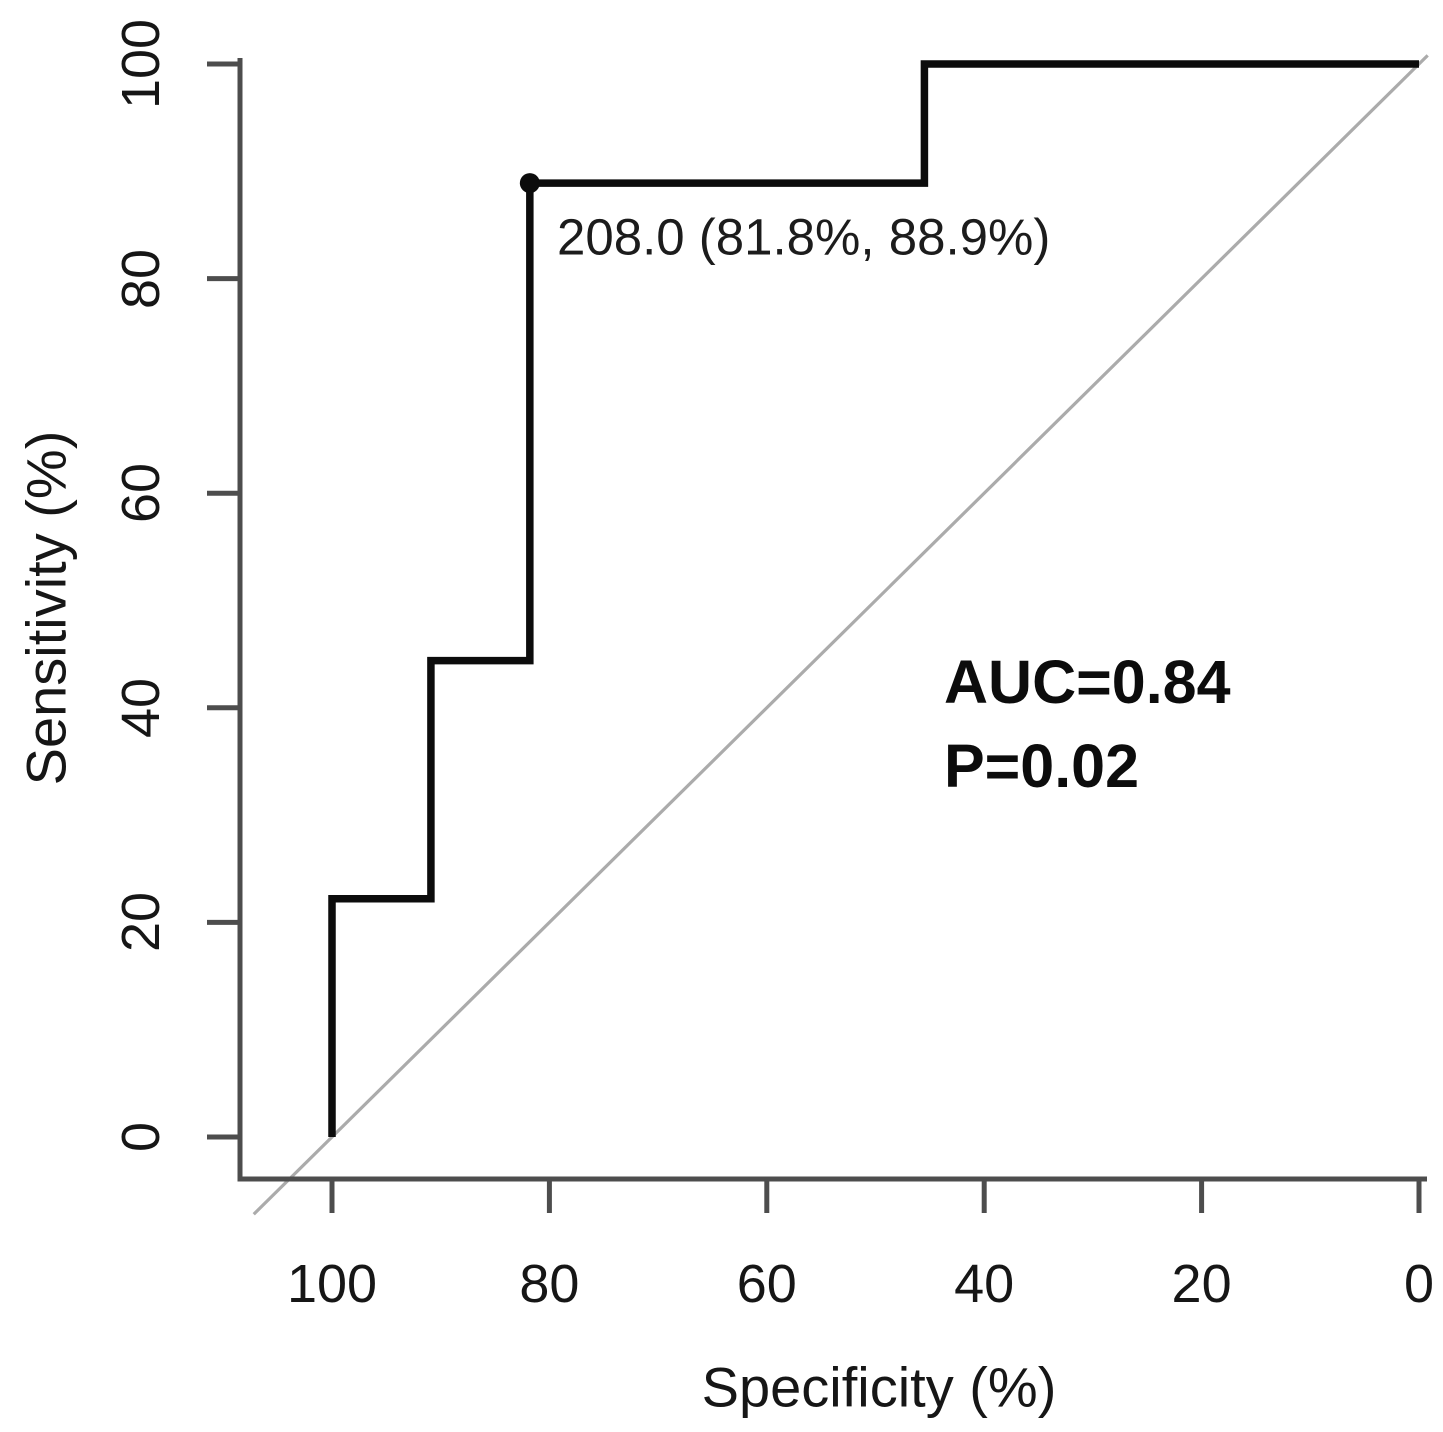  What do you see at coordinates (141, 493) in the screenshot?
I see `y-tick-label: 60` at bounding box center [141, 493].